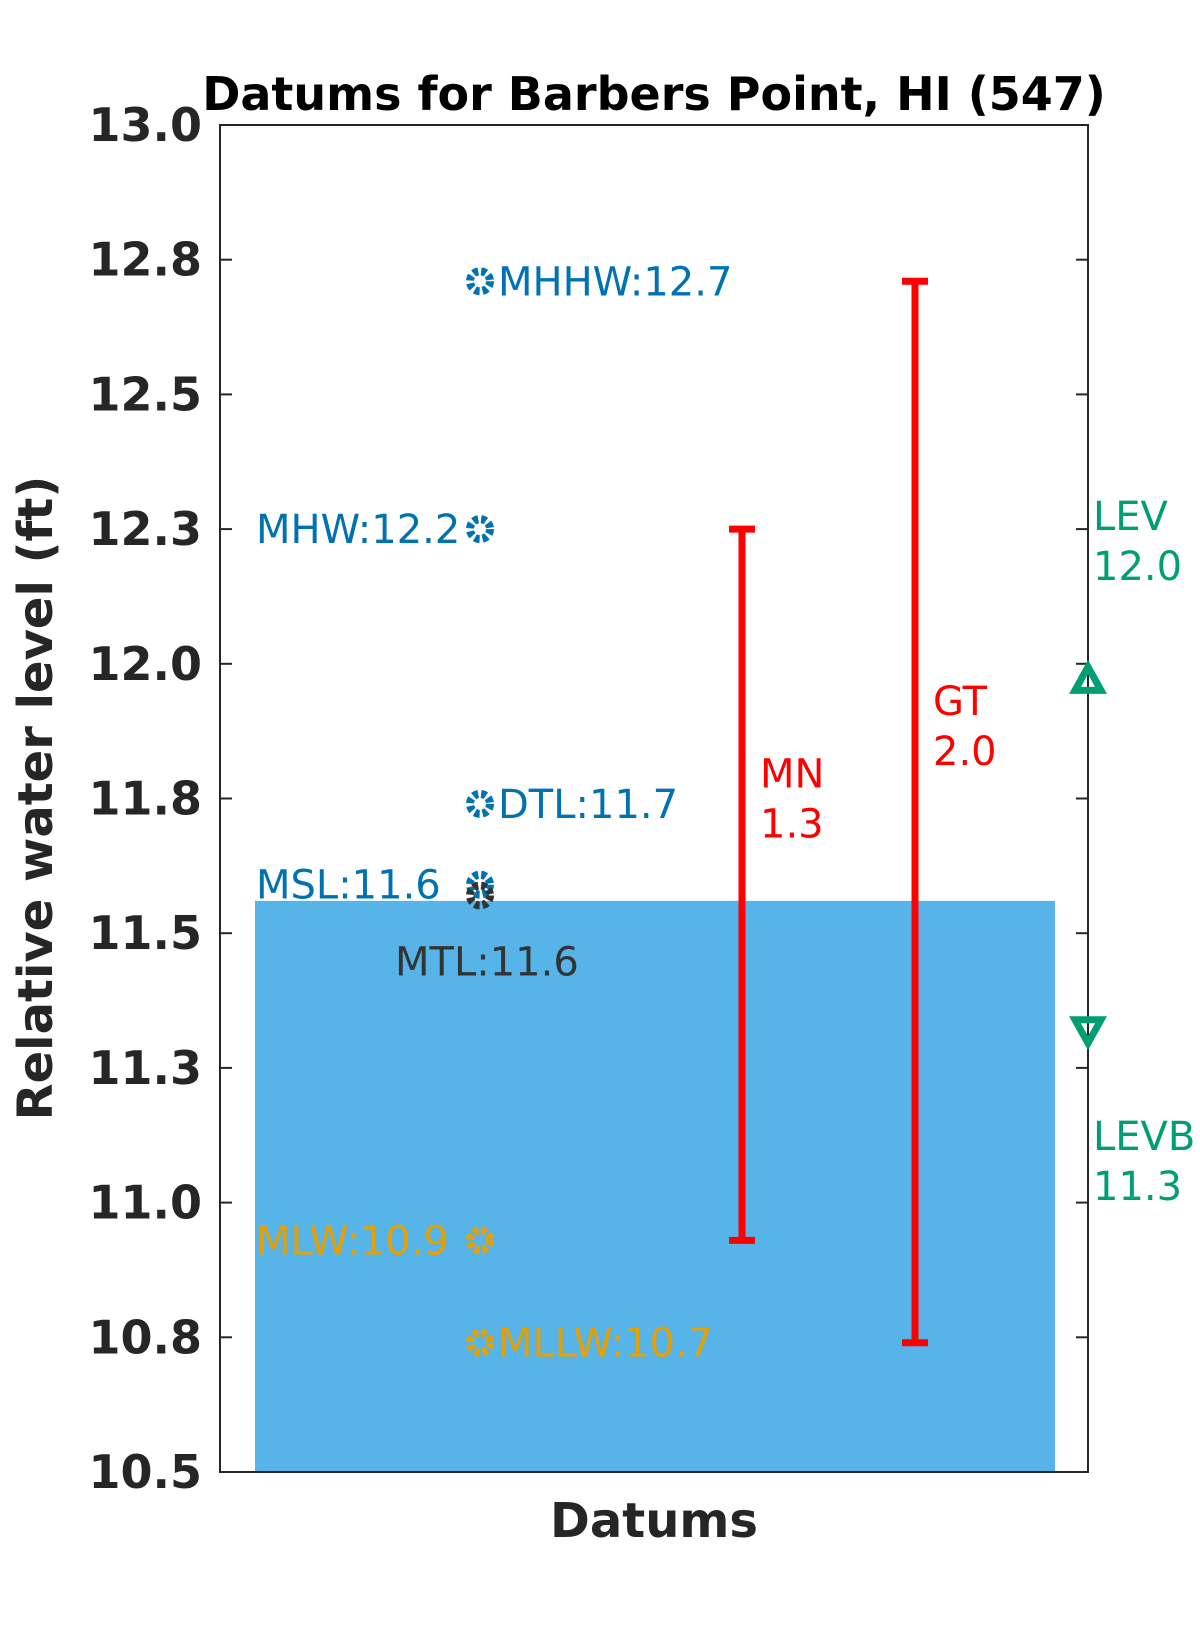 This screenshot has width=1200, height=1650. I want to click on range-value-mn: 1.3, so click(792, 825).